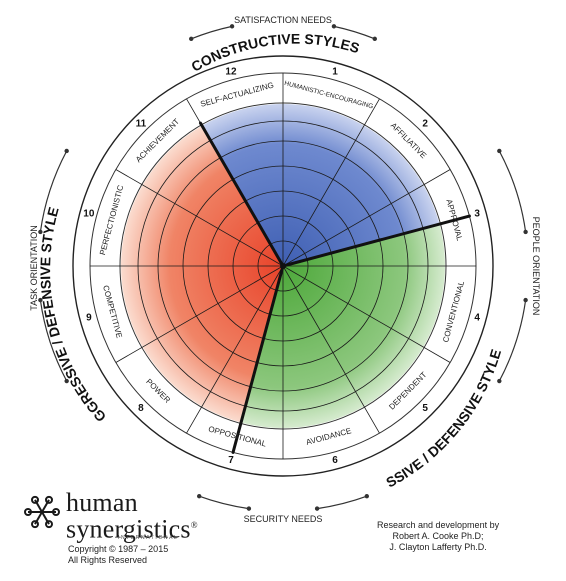 This screenshot has width=566, height=581. I want to click on copyright-line-2: All Rights Reserved, so click(108, 560).